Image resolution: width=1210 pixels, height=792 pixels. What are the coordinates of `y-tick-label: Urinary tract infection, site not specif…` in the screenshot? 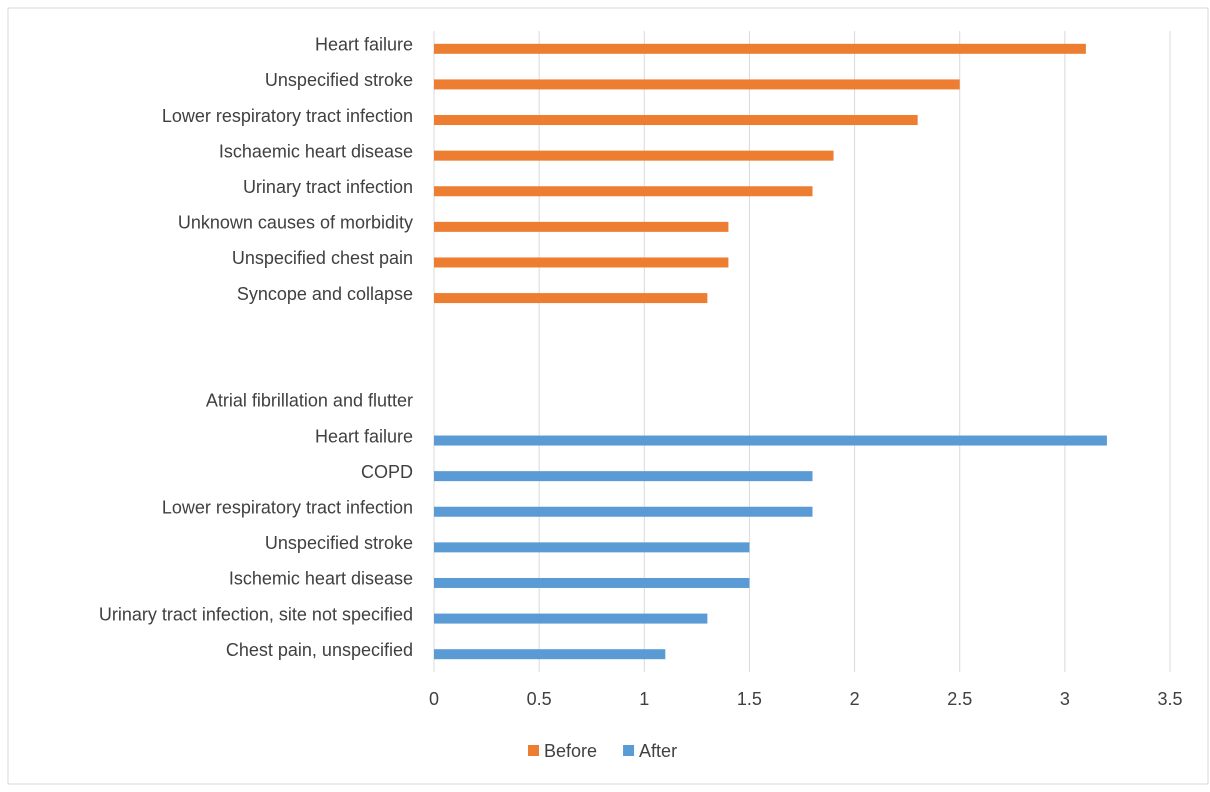 It's located at (256, 614).